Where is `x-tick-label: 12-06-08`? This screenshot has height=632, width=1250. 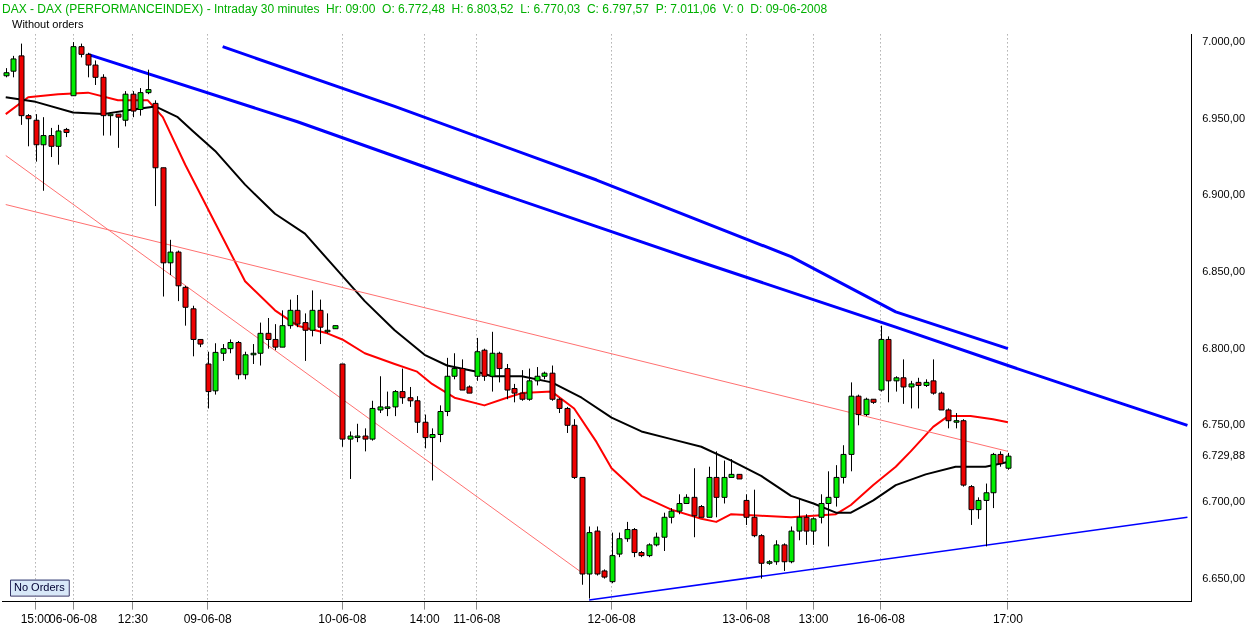 x-tick-label: 12-06-08 is located at coordinates (611, 619).